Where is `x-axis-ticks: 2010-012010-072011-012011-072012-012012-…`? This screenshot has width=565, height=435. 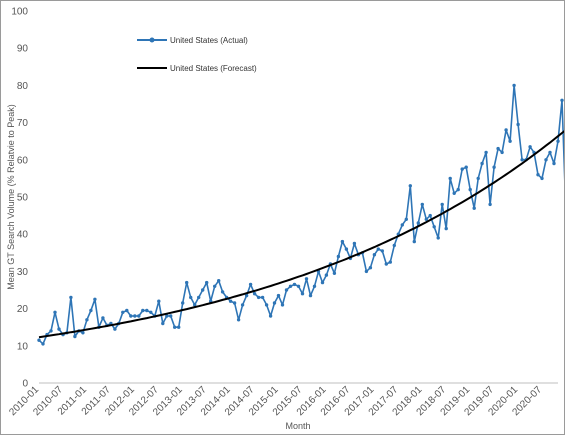 x-axis-ticks: 2010-012010-072011-012011-072012-012012-… is located at coordinates (275, 401).